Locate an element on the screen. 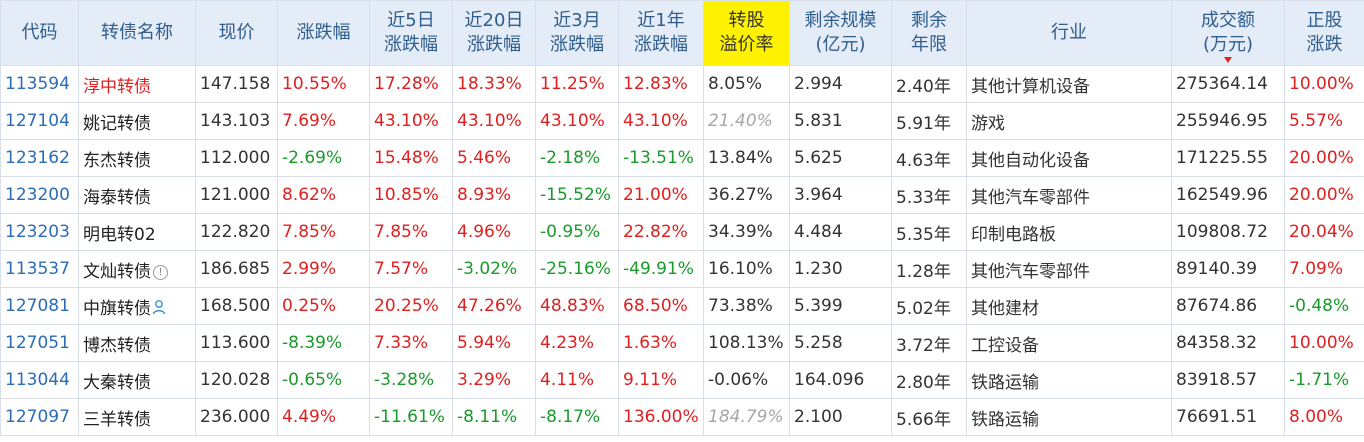 The height and width of the screenshot is (442, 1364). col-header-1y-change: 近1年 涨跌幅 is located at coordinates (661, 33).